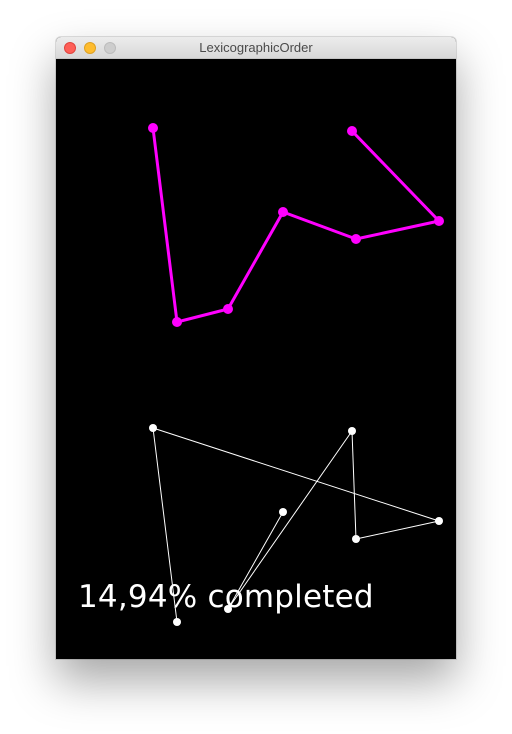 This screenshot has height=734, width=512. What do you see at coordinates (70, 48) in the screenshot?
I see `close-button` at bounding box center [70, 48].